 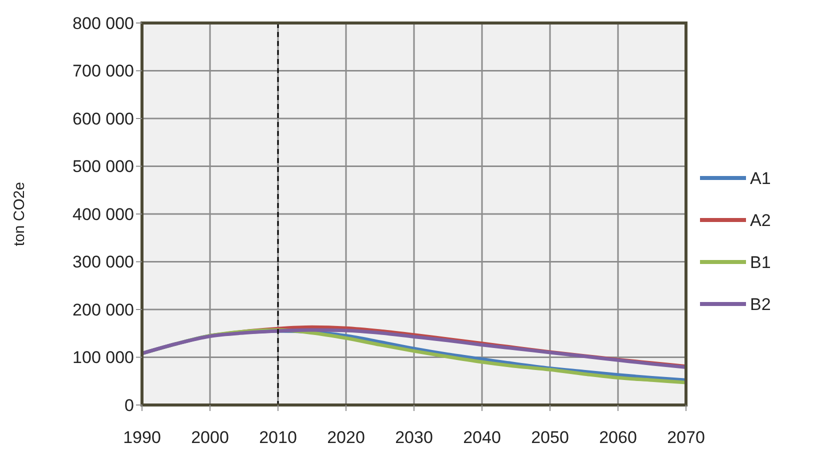 What do you see at coordinates (760, 304) in the screenshot?
I see `legend-label: B2` at bounding box center [760, 304].